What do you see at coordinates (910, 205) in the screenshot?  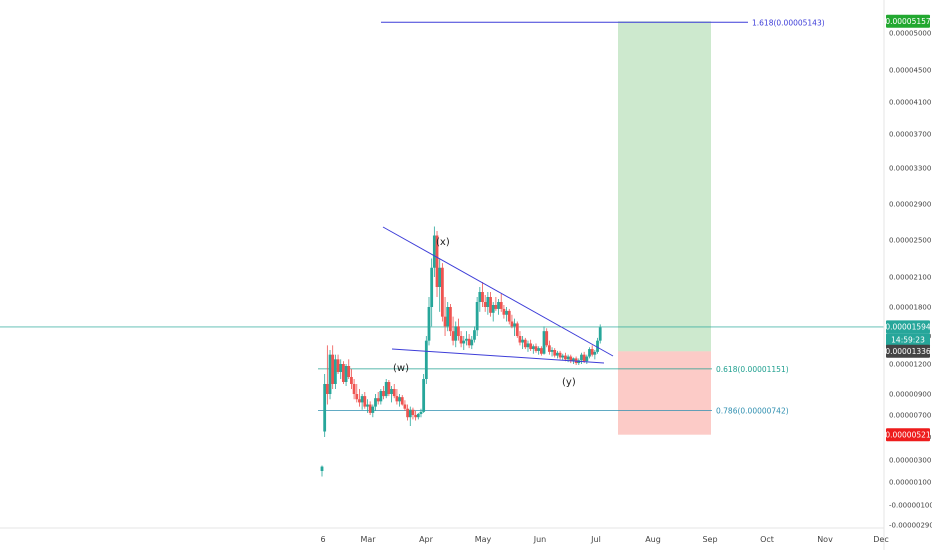 I see `y-tick-label-5: 0.00002900` at bounding box center [910, 205].